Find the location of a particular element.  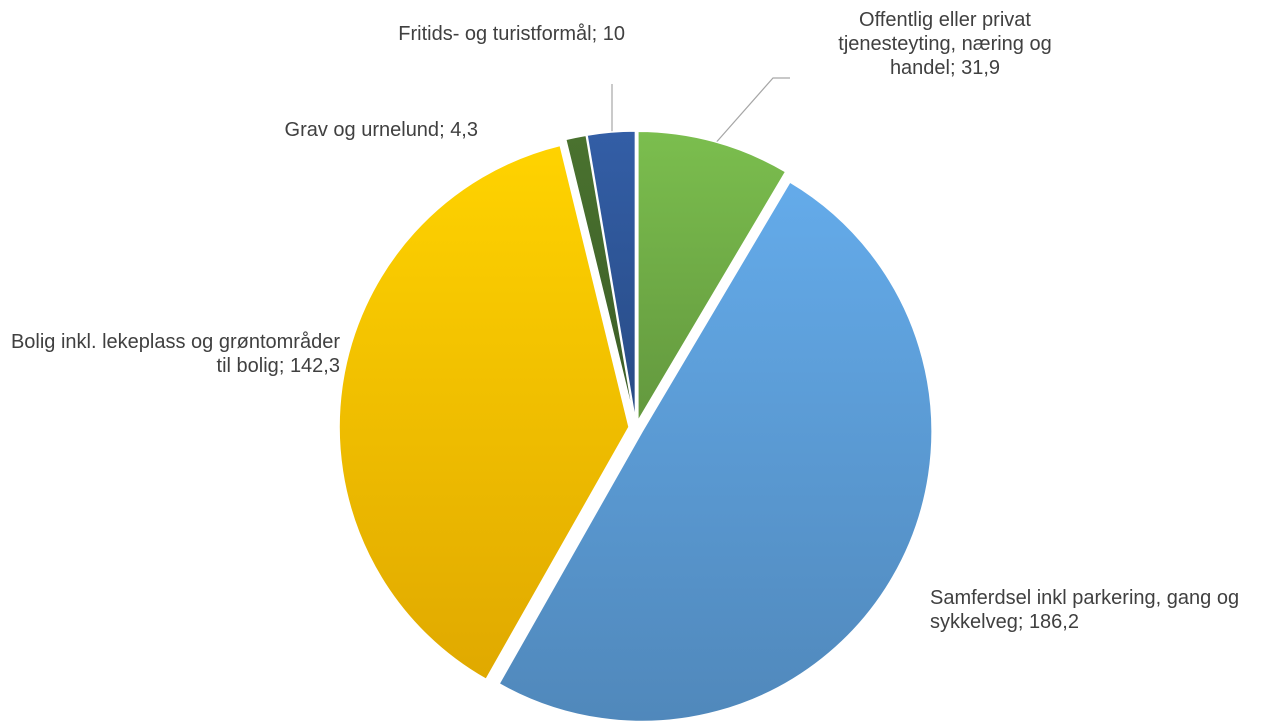

value-label: 31,9 is located at coordinates (981, 68).